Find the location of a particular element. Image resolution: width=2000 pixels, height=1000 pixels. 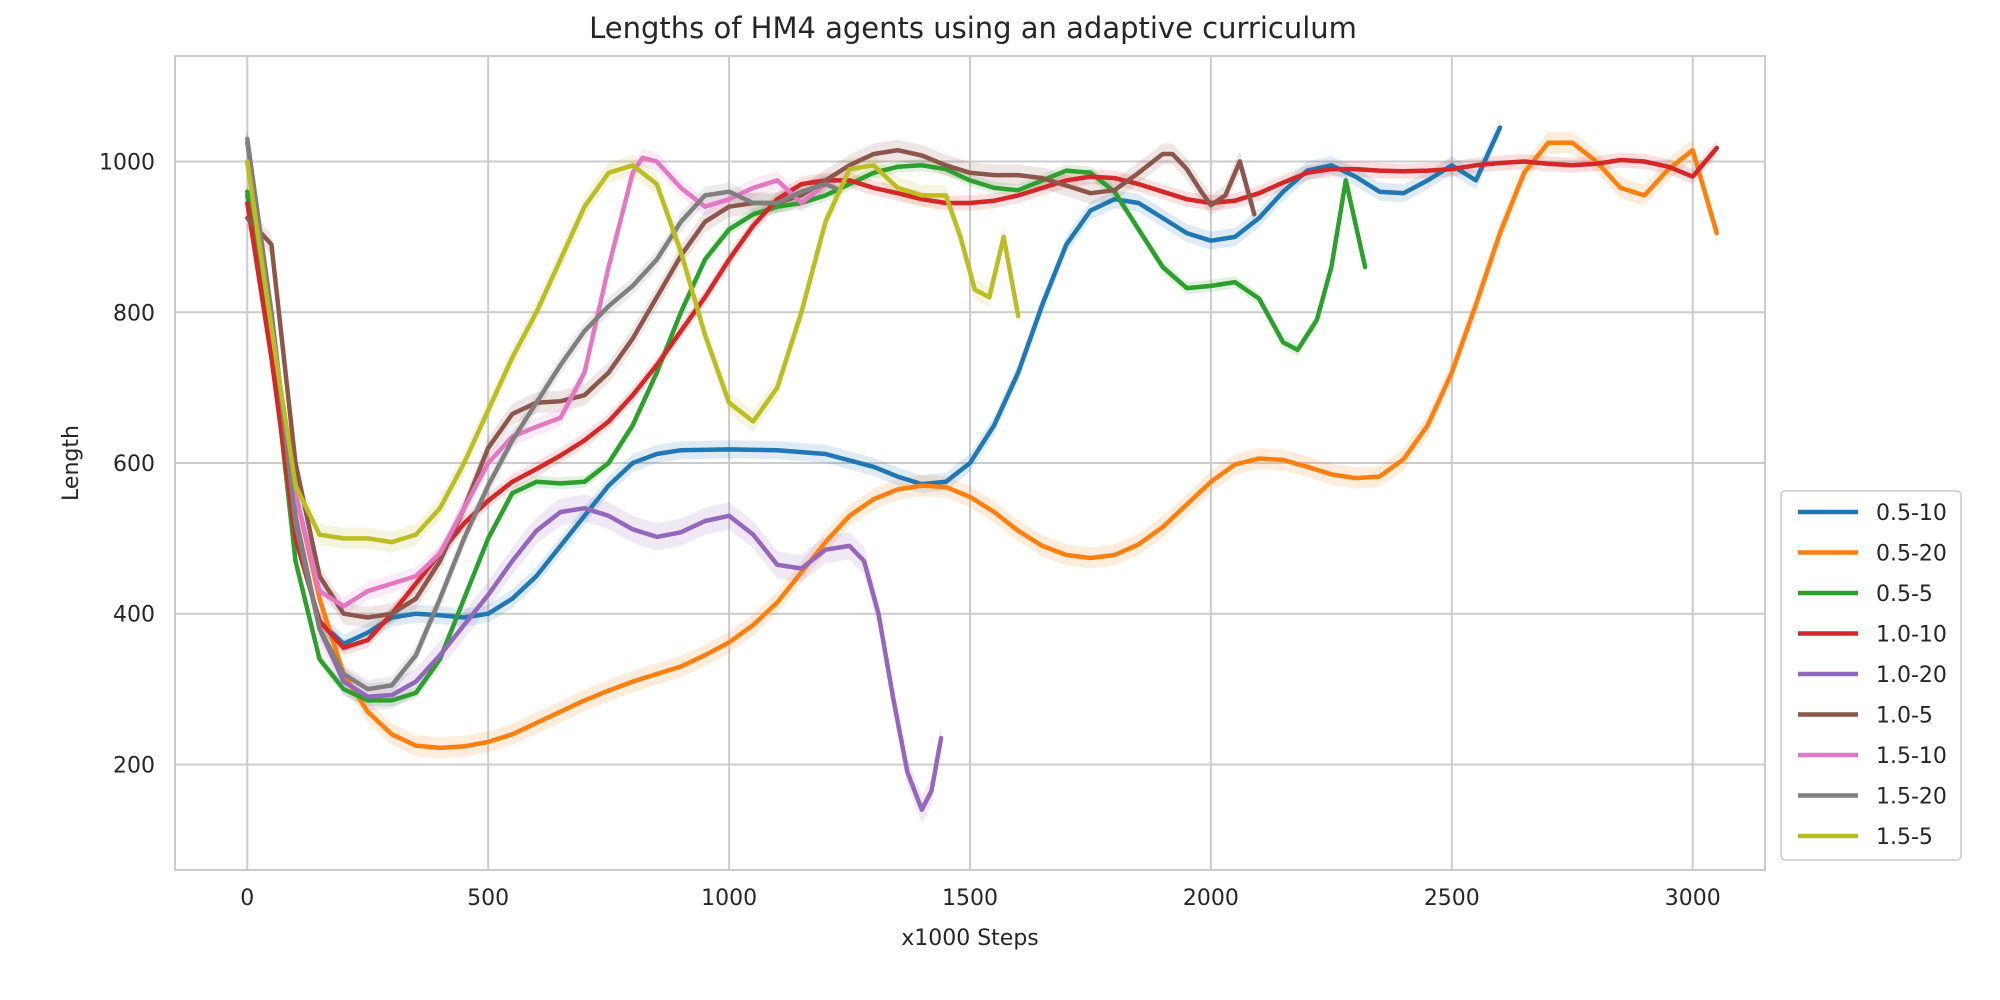

legend-label: 0.5-10 is located at coordinates (1911, 513).